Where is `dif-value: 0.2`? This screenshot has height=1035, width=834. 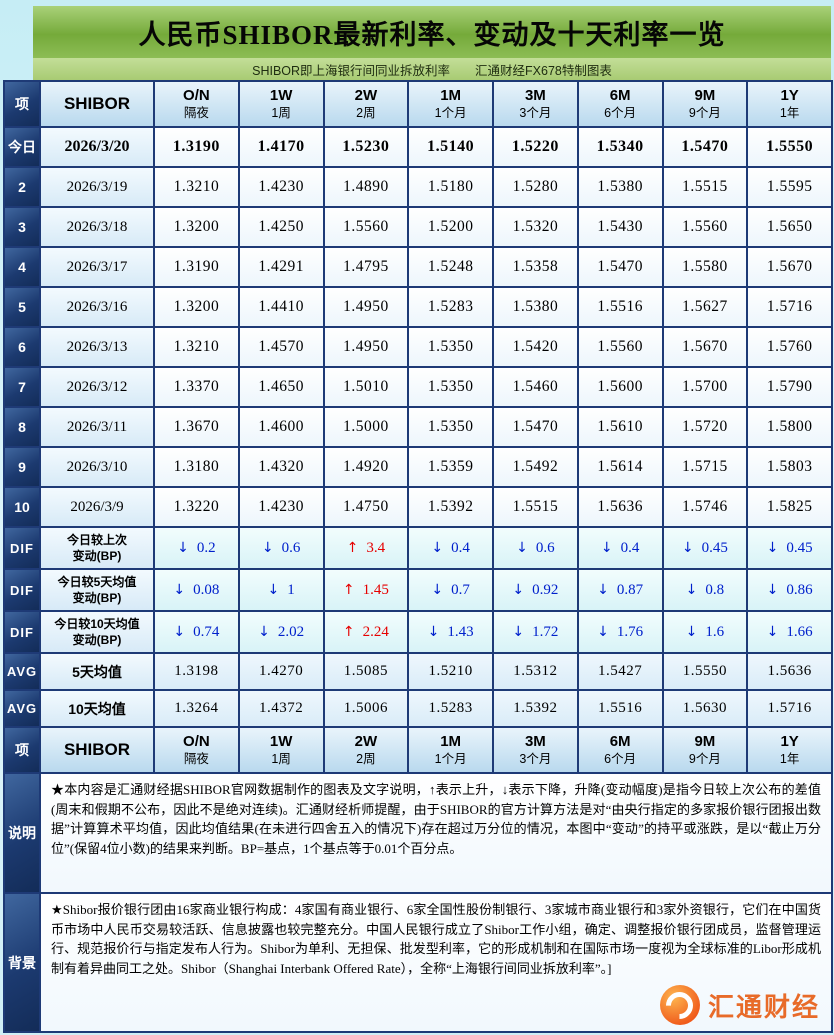
dif-value: 0.2 is located at coordinates (206, 547).